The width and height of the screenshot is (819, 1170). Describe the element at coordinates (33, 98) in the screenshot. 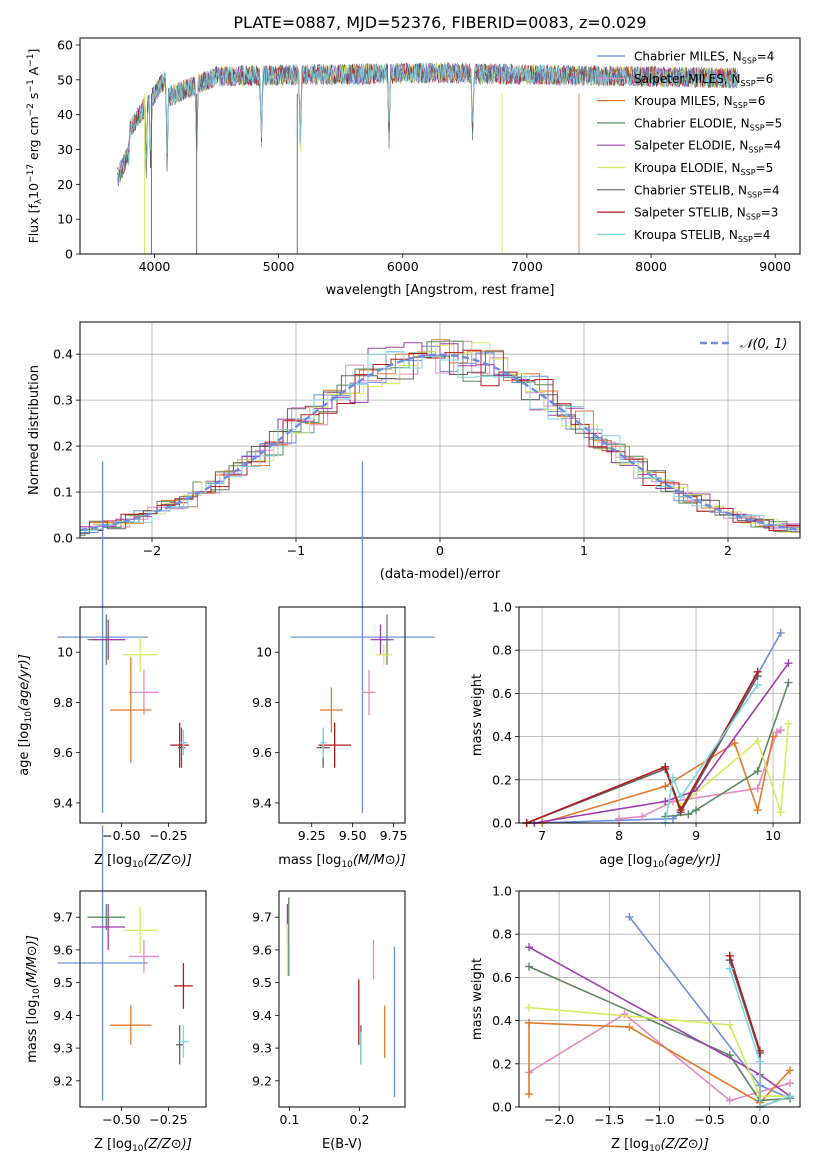

I see `ylabel-unit2: s` at that location.